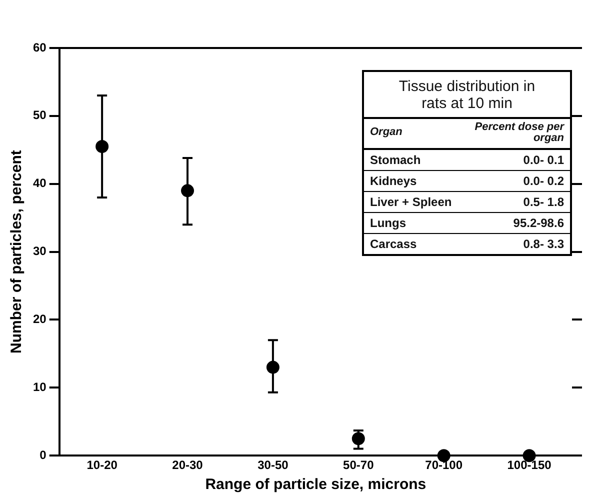 This screenshot has width=602, height=502. Describe the element at coordinates (529, 465) in the screenshot. I see `x-tick-label: 100-150` at that location.